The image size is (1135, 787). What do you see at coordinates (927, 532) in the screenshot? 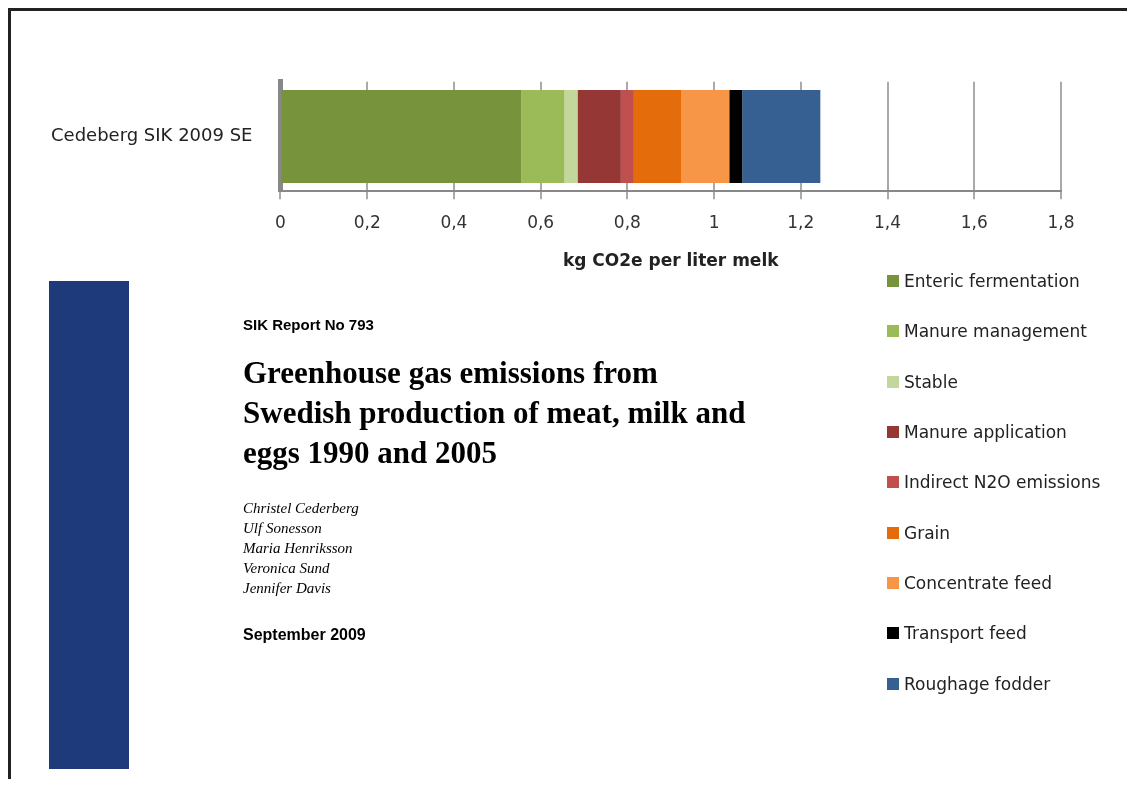
I see `legend-label: Grain` at bounding box center [927, 532].